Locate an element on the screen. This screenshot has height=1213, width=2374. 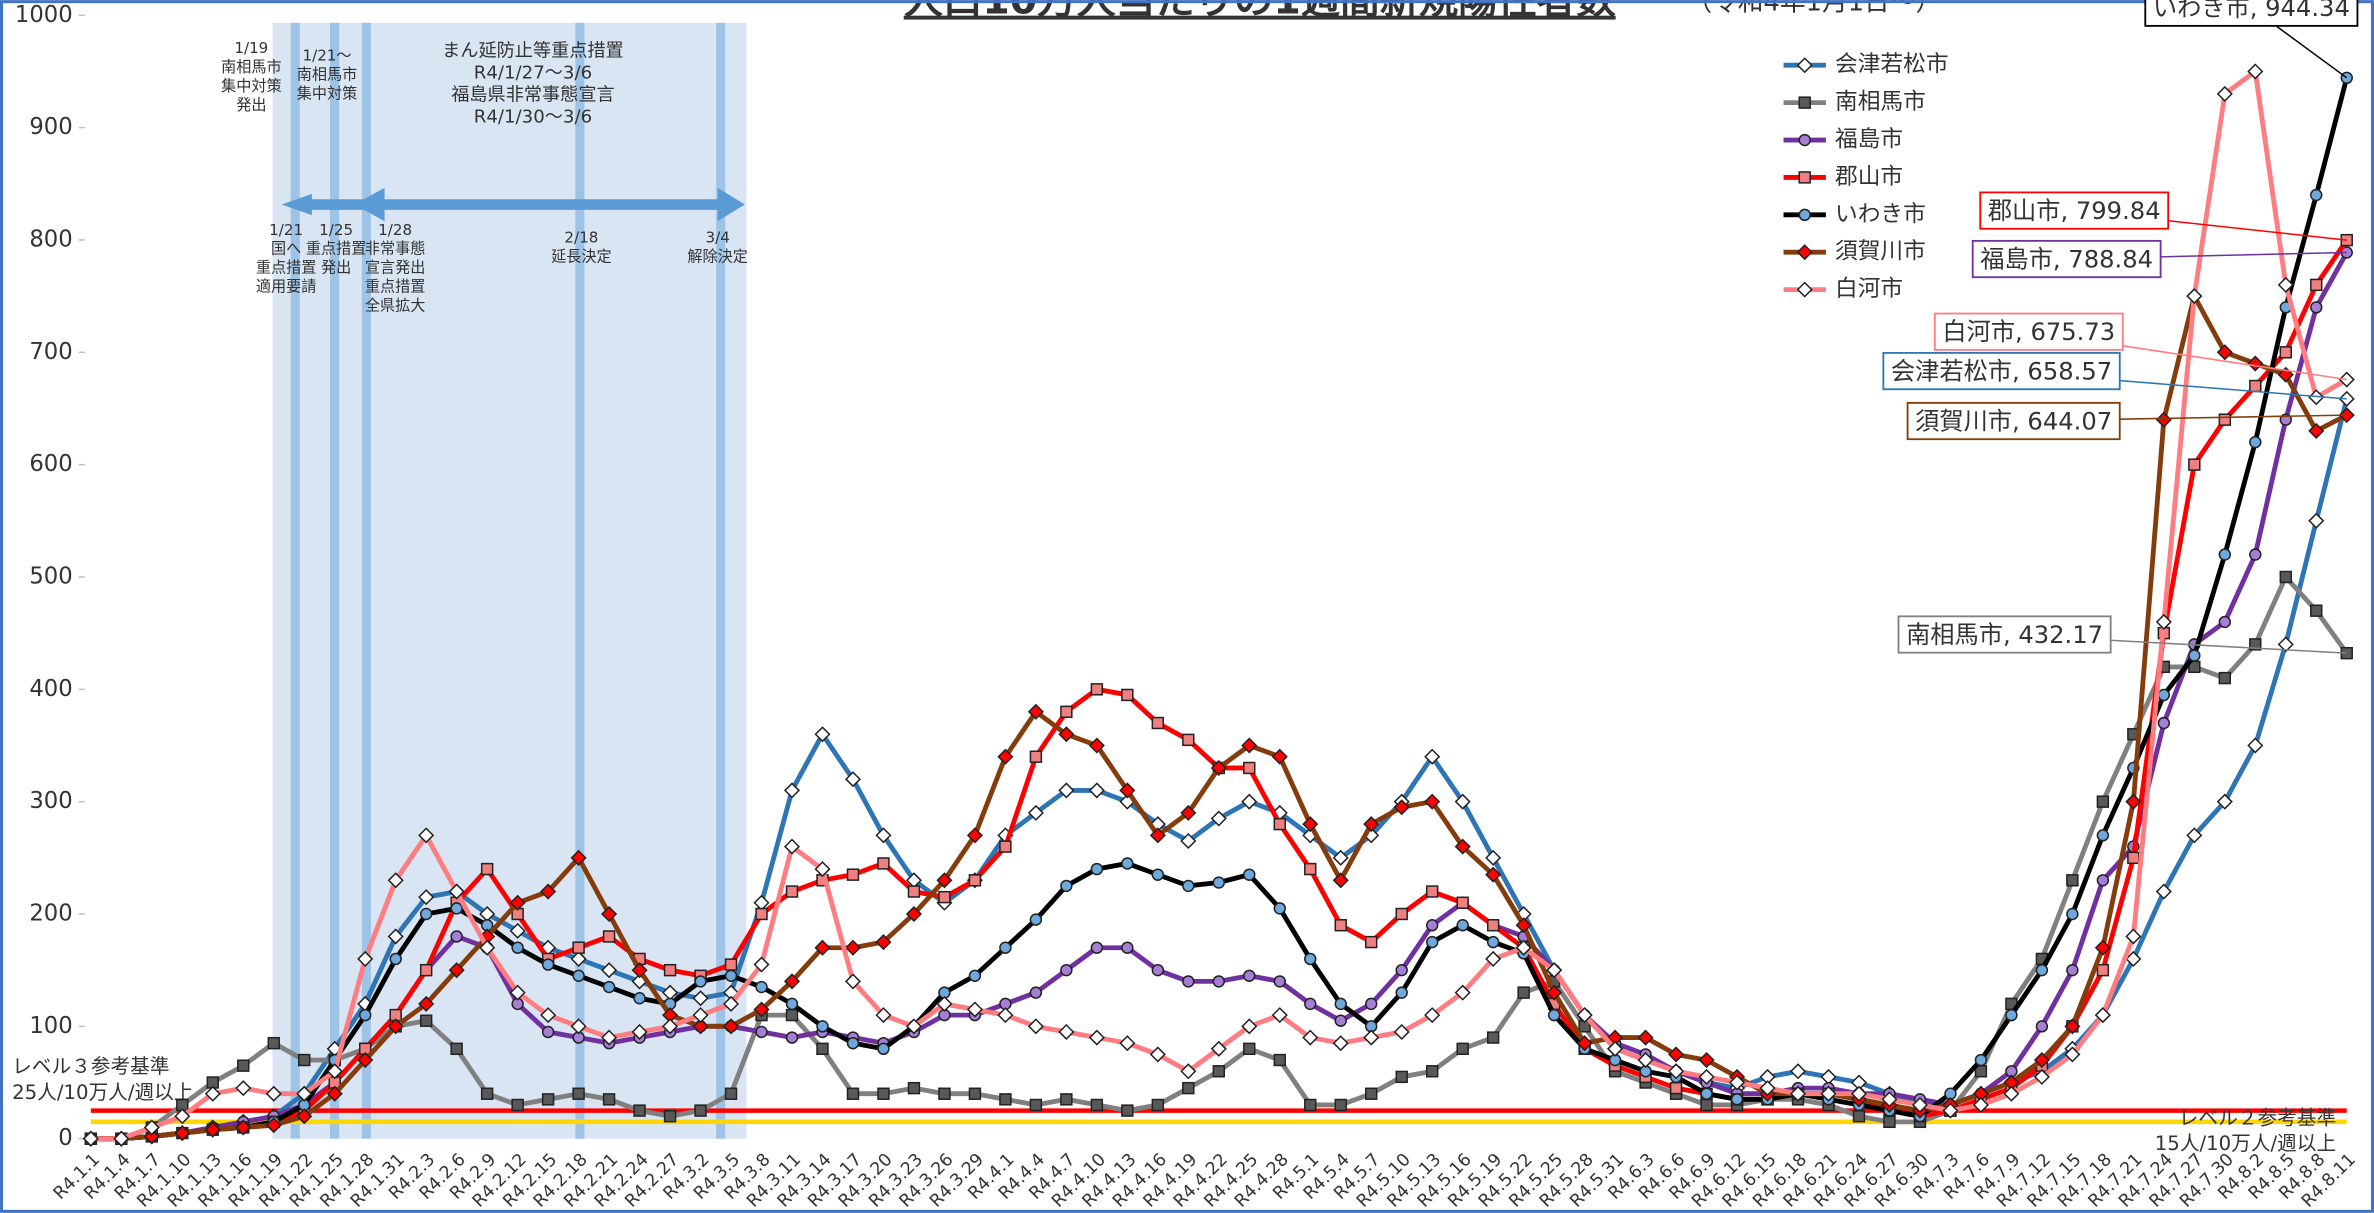
y-tick-label: 0 is located at coordinates (65, 1138).